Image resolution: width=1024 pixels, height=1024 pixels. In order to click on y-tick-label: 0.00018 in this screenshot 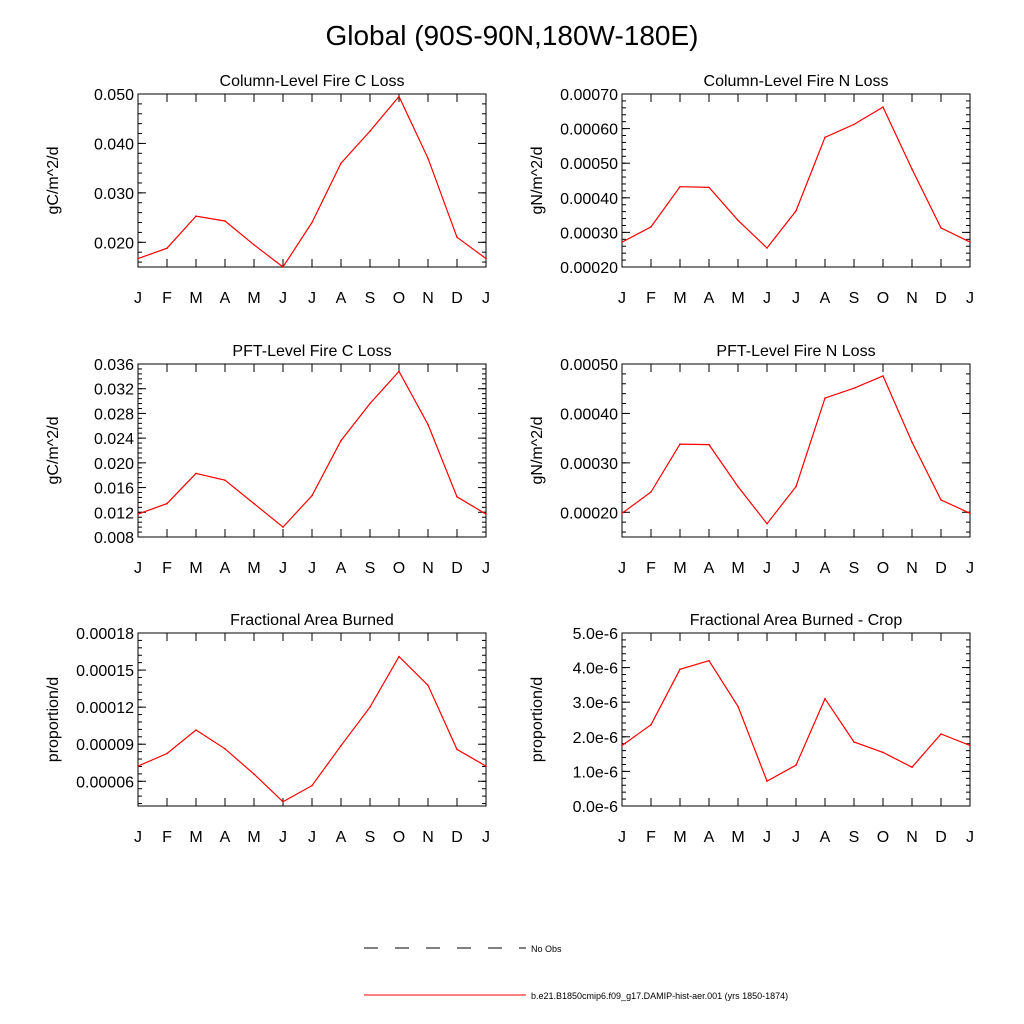, I will do `click(105, 634)`.